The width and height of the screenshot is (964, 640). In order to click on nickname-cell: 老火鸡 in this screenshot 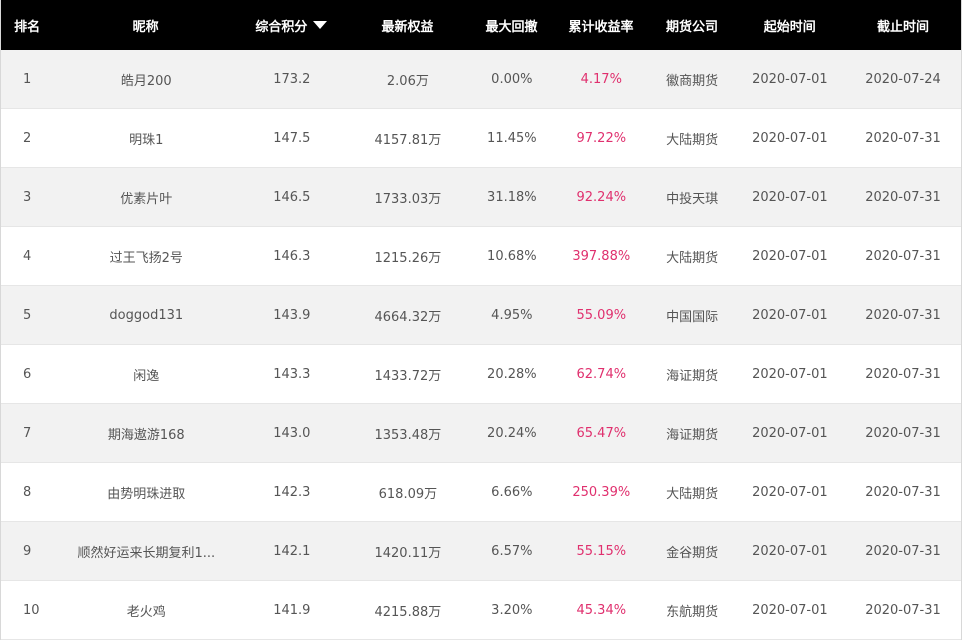, I will do `click(146, 610)`.